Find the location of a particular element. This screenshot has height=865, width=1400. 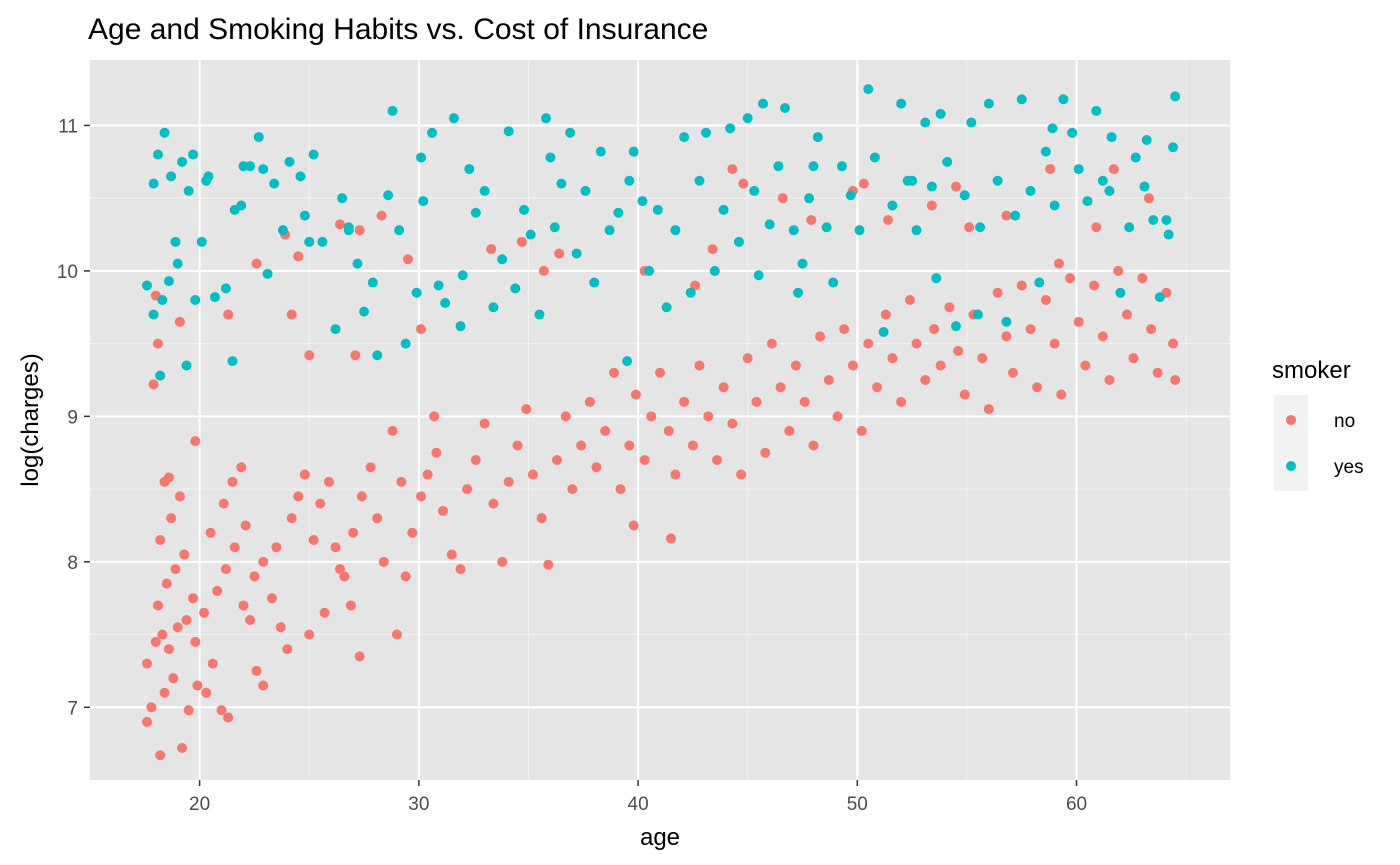

y-tick-label: 11 is located at coordinates (68, 126).